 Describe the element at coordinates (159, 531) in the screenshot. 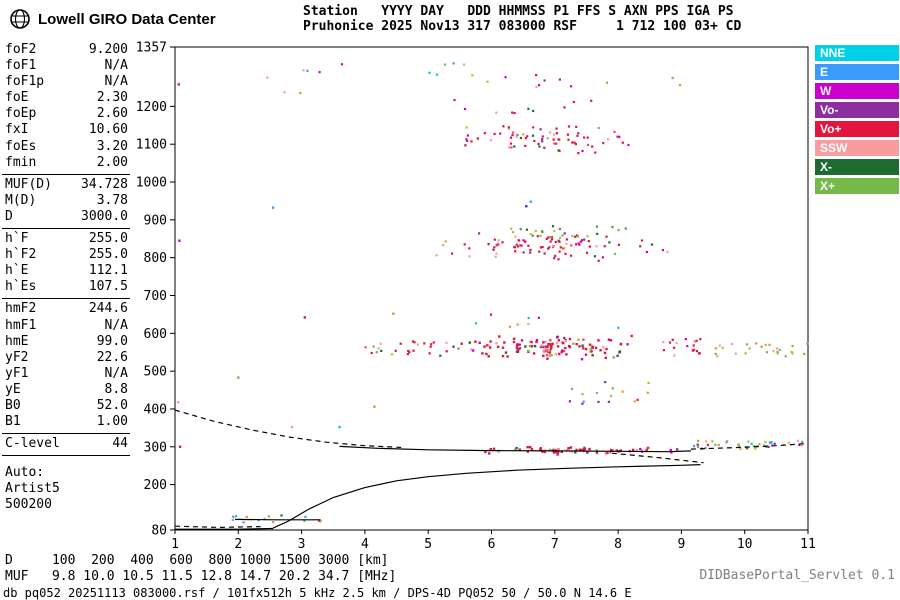

I see `svg-text: 80` at that location.